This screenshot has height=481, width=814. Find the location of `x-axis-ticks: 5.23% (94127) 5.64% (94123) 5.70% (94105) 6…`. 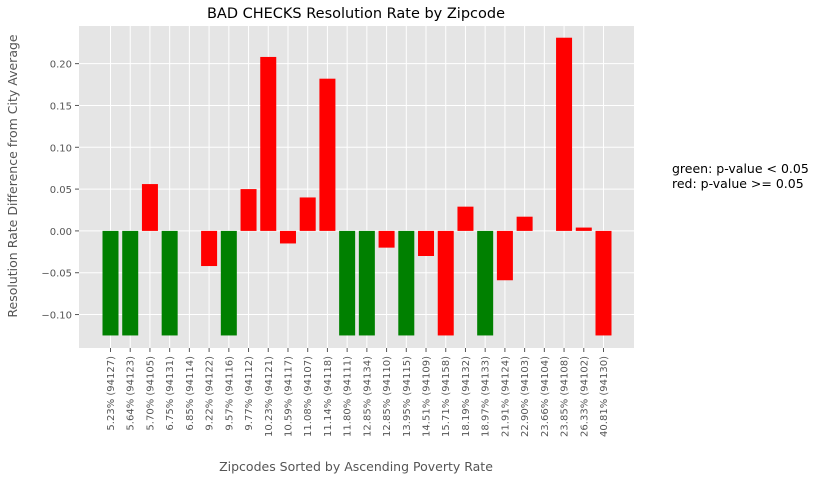

x-axis-ticks: 5.23% (94127) 5.64% (94123) 5.70% (94105) 6… is located at coordinates (358, 392).